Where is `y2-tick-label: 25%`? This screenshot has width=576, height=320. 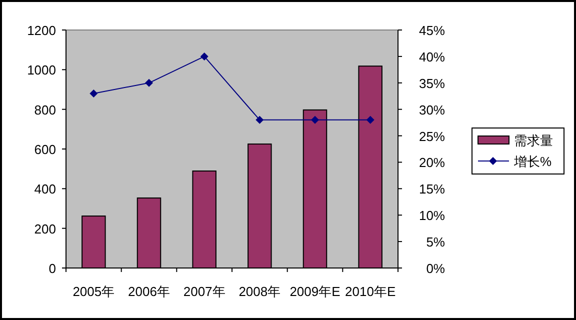 y2-tick-label: 25% is located at coordinates (432, 136).